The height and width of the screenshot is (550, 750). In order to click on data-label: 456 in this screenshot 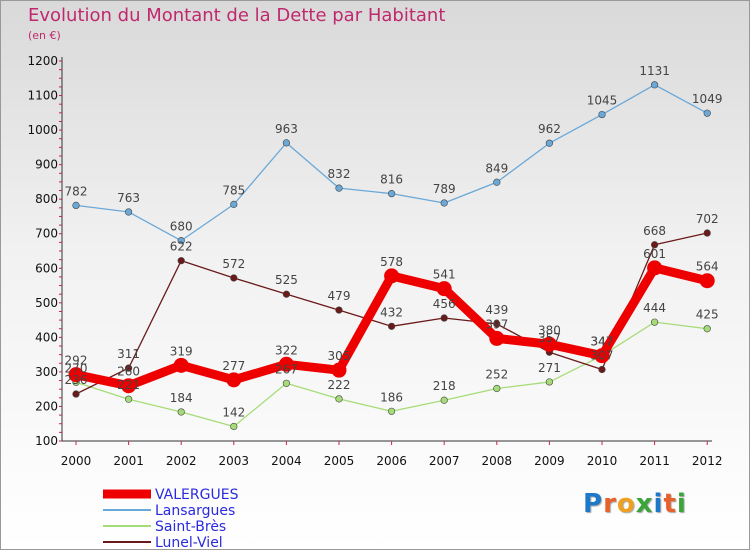, I will do `click(444, 304)`.